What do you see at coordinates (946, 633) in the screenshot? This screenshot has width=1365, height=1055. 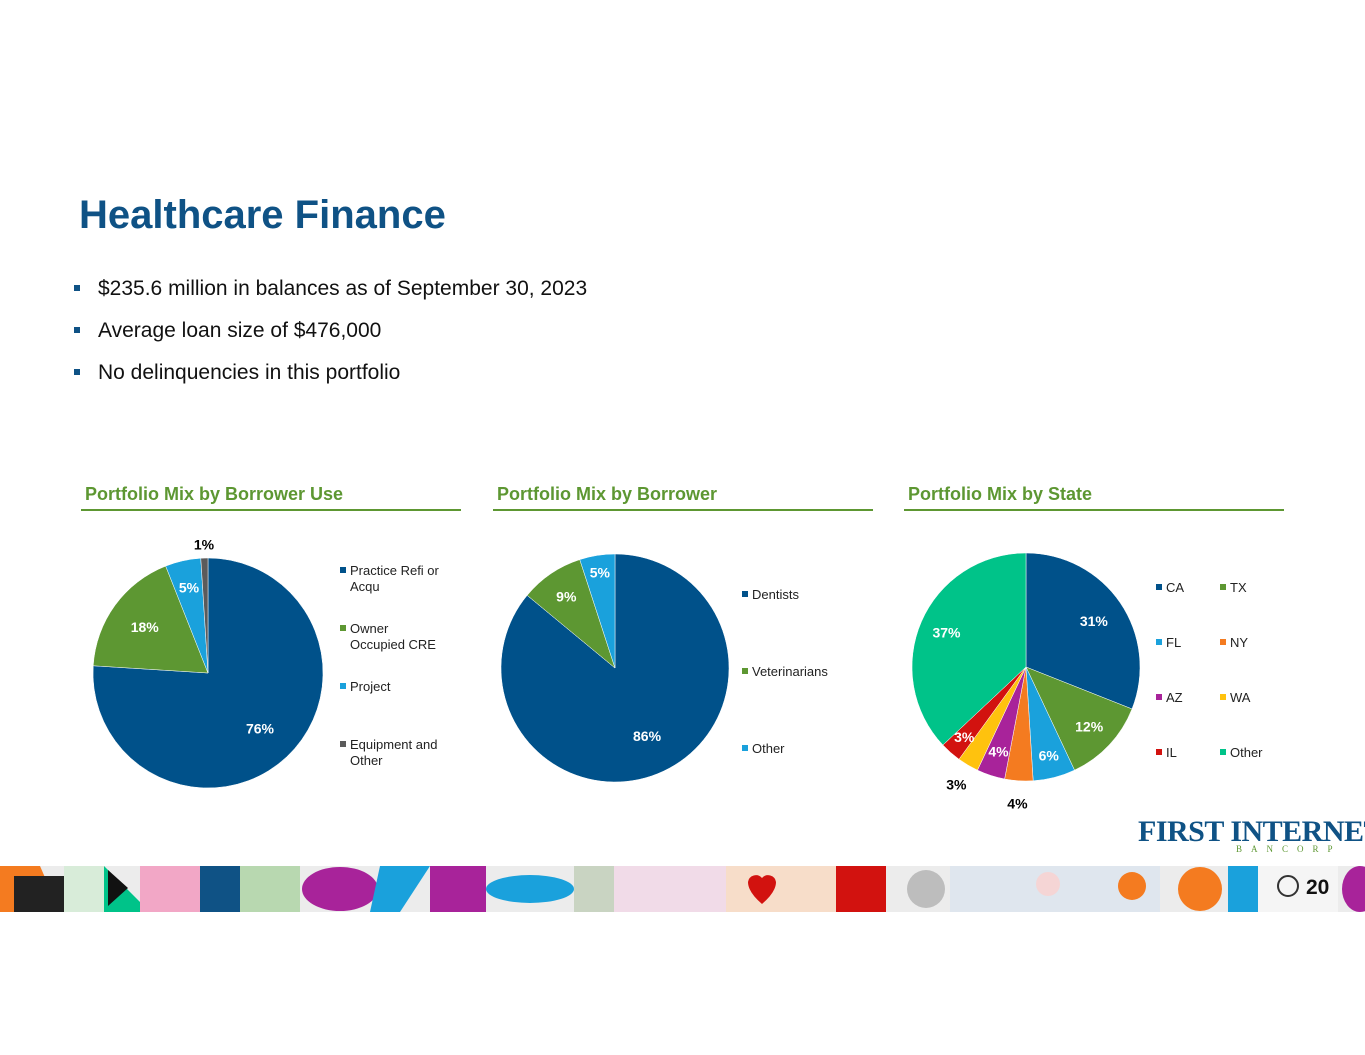 I see `data-label: 37%` at bounding box center [946, 633].